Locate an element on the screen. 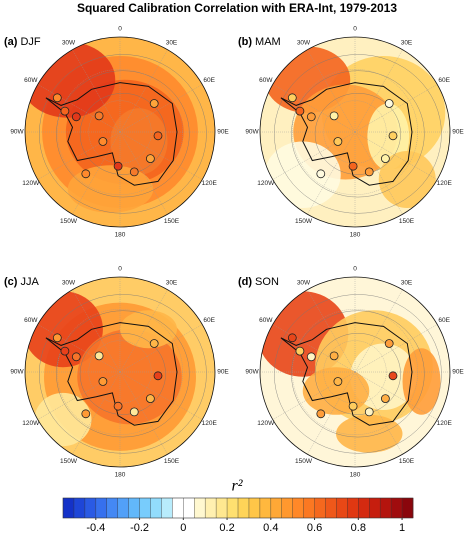 This screenshot has width=474, height=540. colorbar-tick-label: -0.4 is located at coordinates (95, 528).